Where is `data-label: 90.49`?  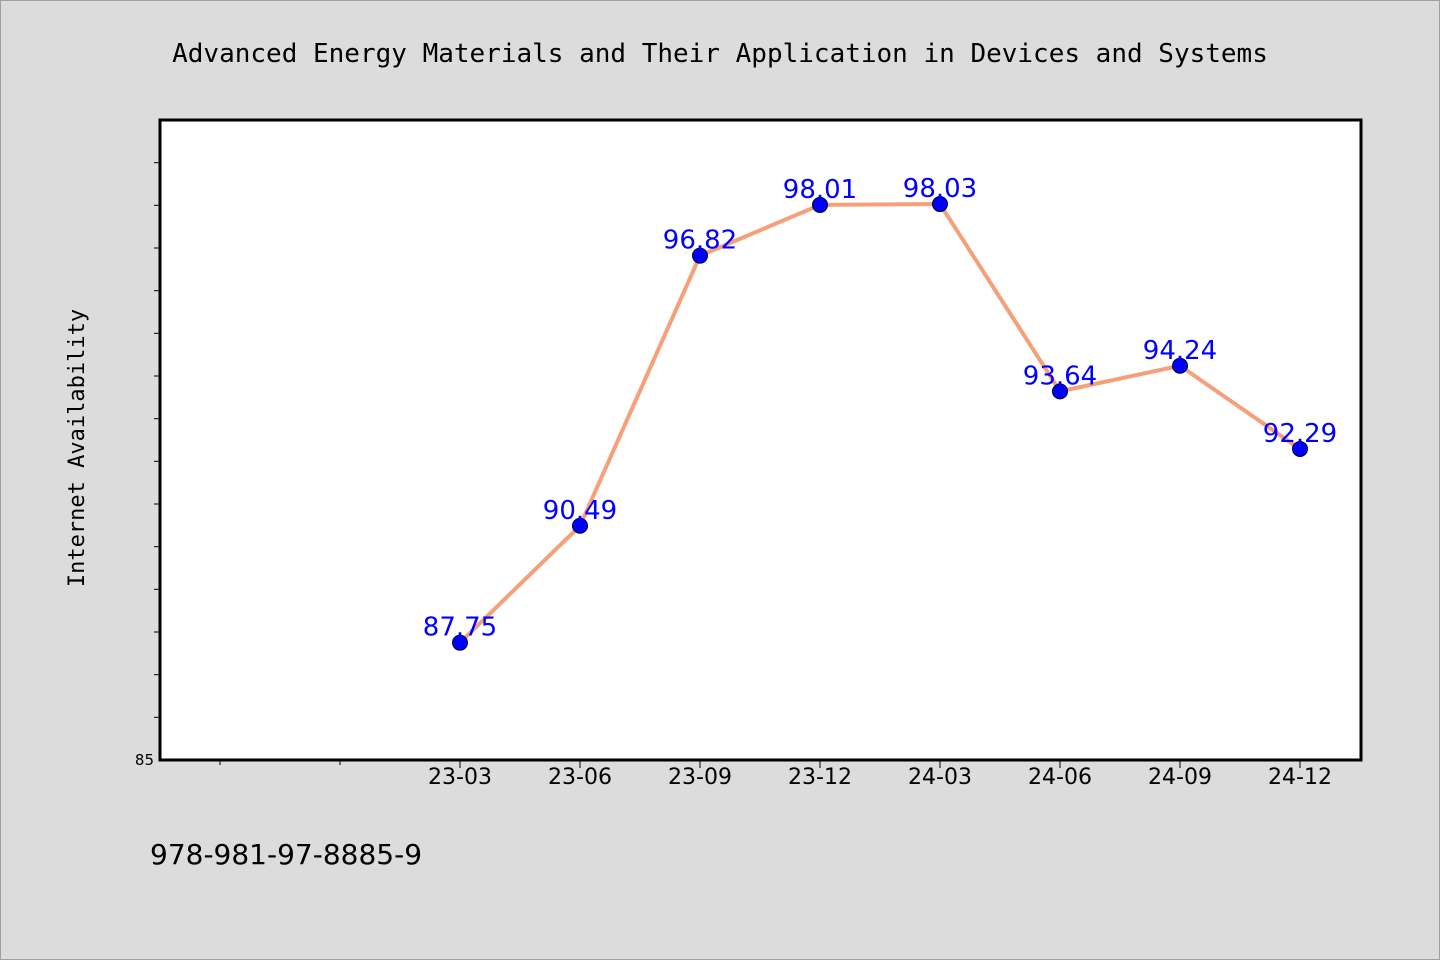 data-label: 90.49 is located at coordinates (580, 511).